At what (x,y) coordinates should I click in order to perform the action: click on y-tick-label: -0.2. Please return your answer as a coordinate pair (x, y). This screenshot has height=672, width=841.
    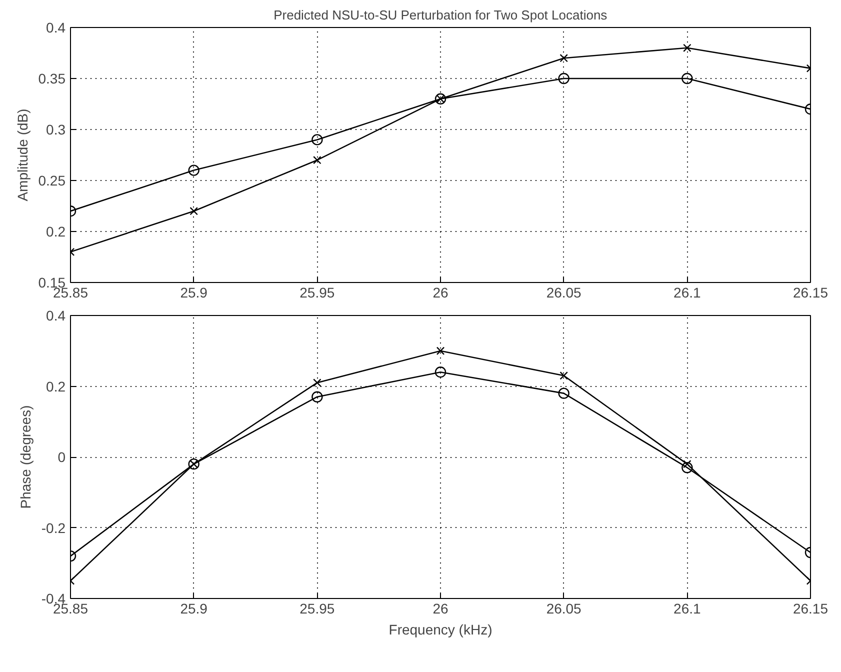
    Looking at the image, I should click on (53, 528).